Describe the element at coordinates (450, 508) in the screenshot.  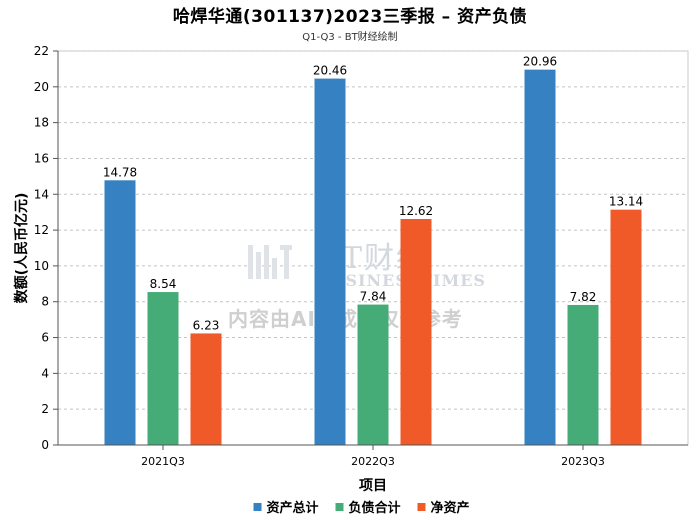
I see `legend-label: 净资产` at that location.